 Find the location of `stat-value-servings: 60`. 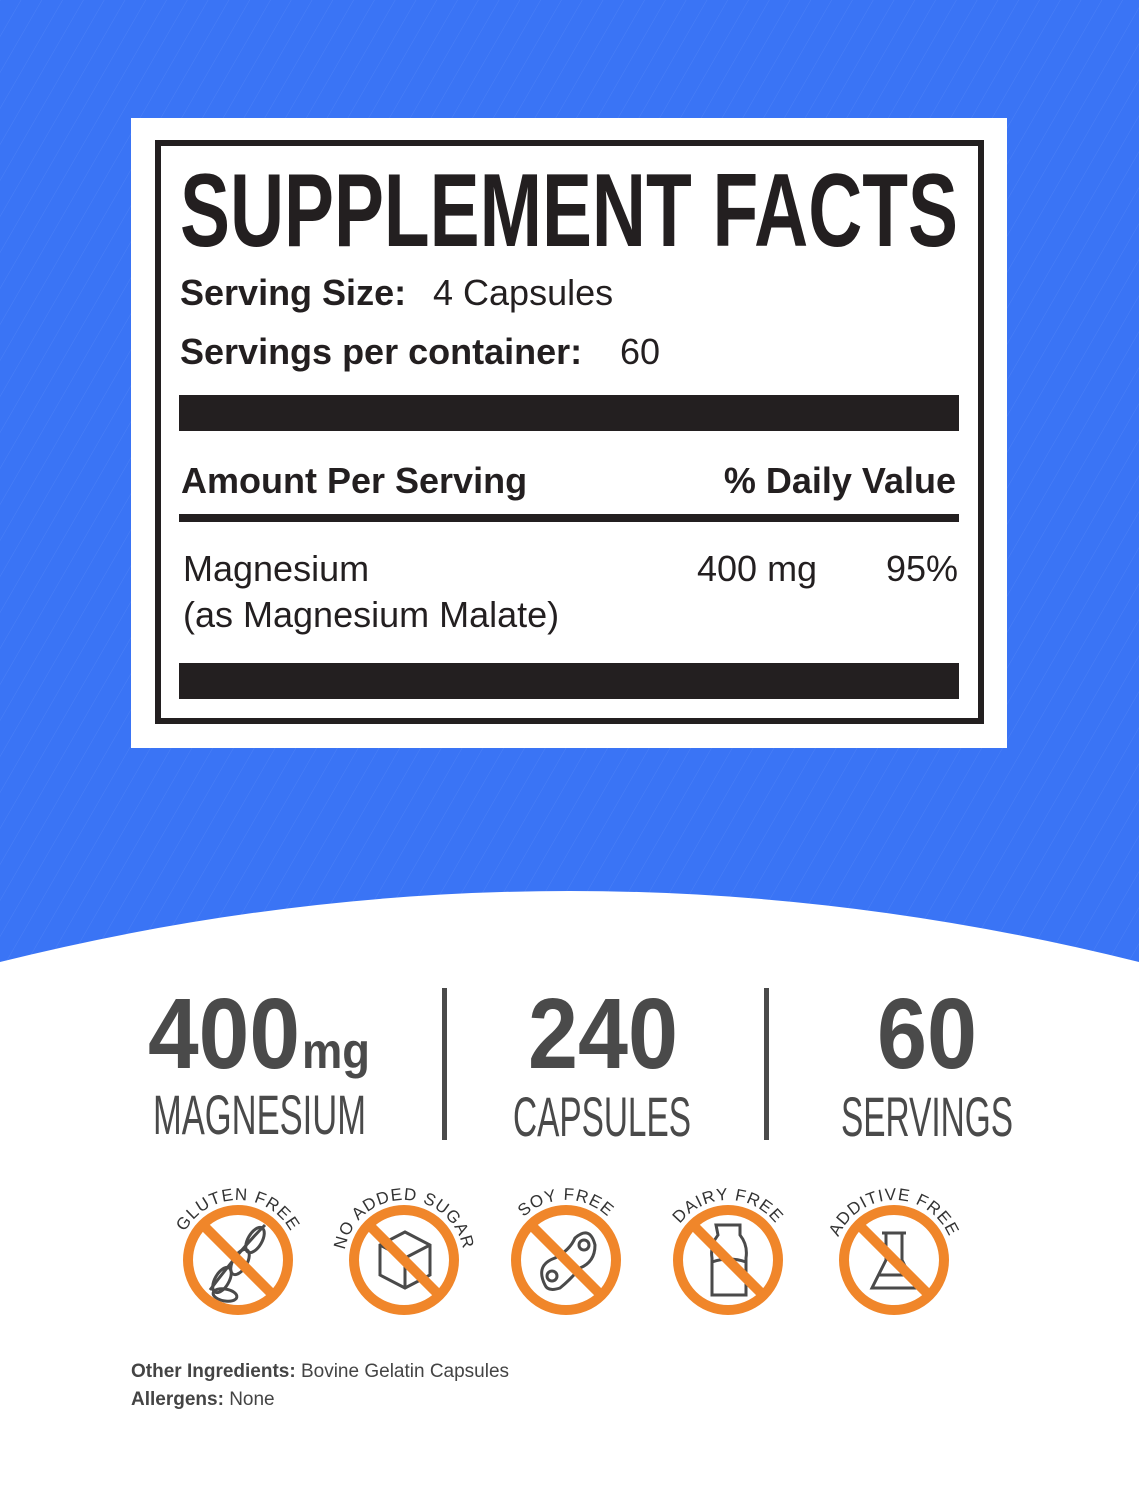

stat-value-servings: 60 is located at coordinates (927, 1034).